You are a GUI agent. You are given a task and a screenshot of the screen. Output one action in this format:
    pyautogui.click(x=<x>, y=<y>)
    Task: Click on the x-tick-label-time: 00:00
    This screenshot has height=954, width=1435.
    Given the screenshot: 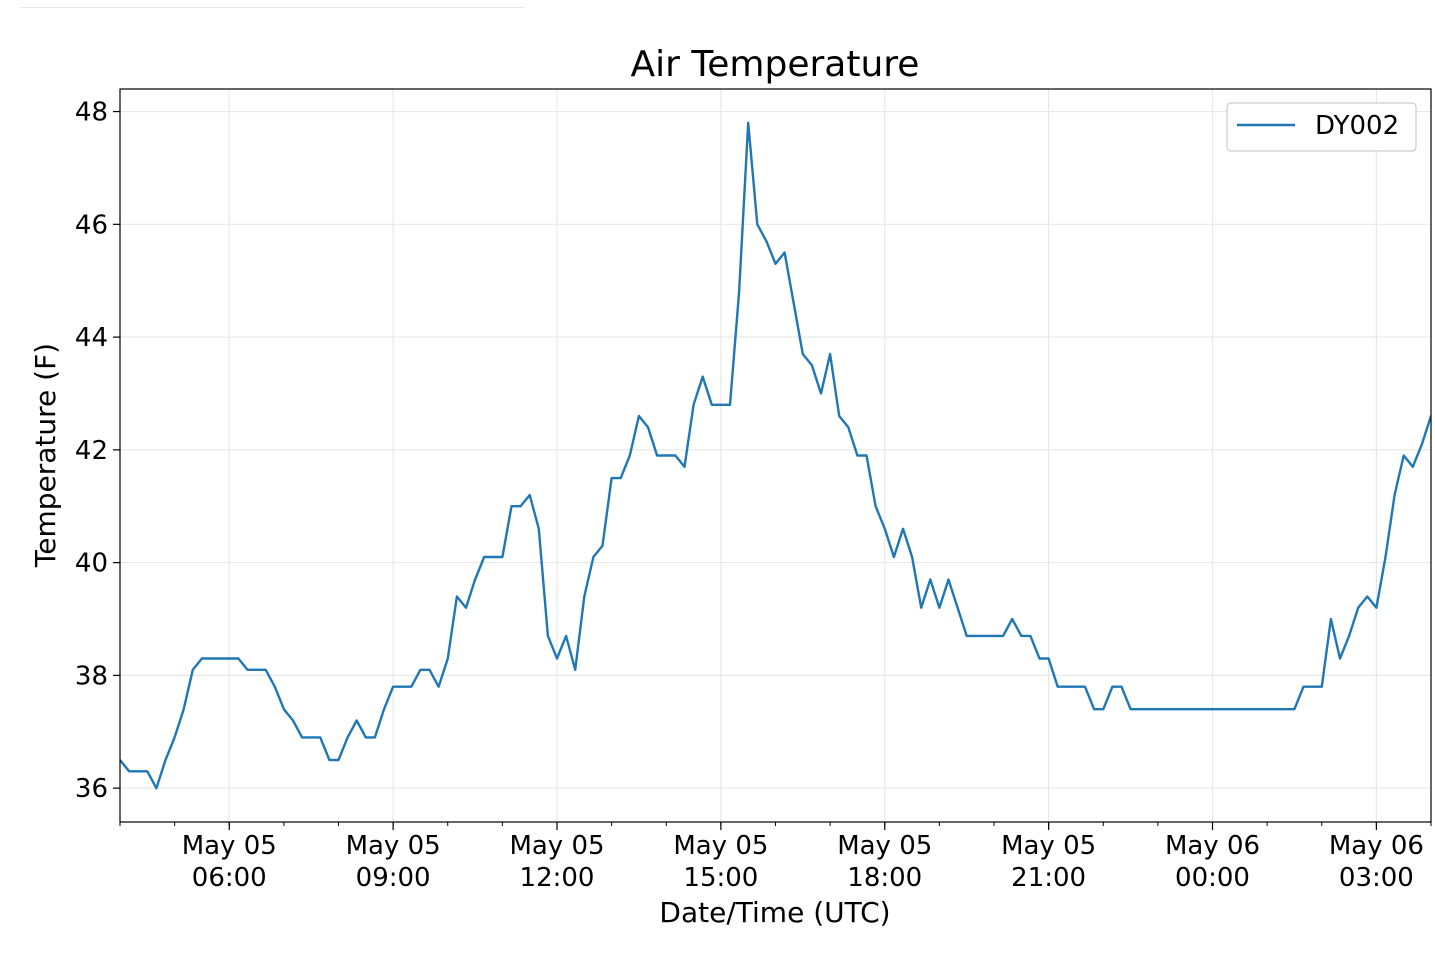 What is the action you would take?
    pyautogui.click(x=1212, y=878)
    